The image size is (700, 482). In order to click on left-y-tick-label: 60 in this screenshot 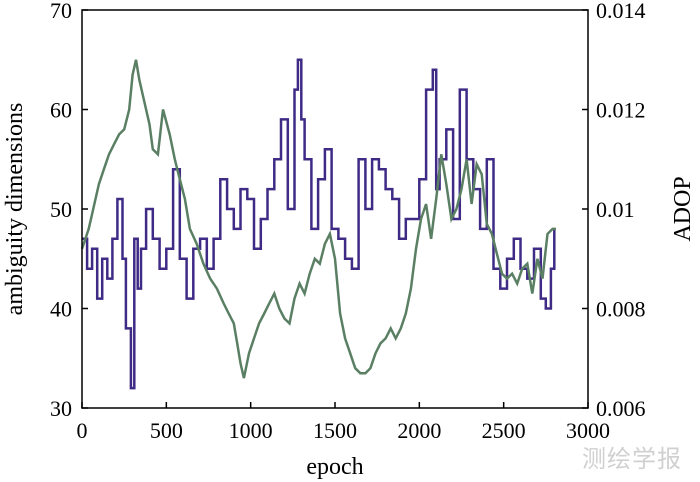, I will do `click(61, 110)`.